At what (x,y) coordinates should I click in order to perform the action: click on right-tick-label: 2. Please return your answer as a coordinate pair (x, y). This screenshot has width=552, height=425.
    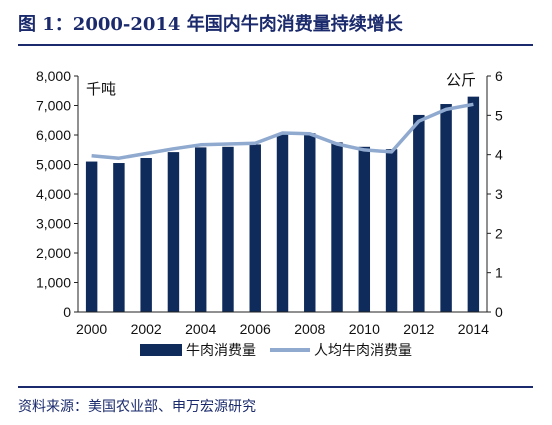
    Looking at the image, I should click on (499, 233).